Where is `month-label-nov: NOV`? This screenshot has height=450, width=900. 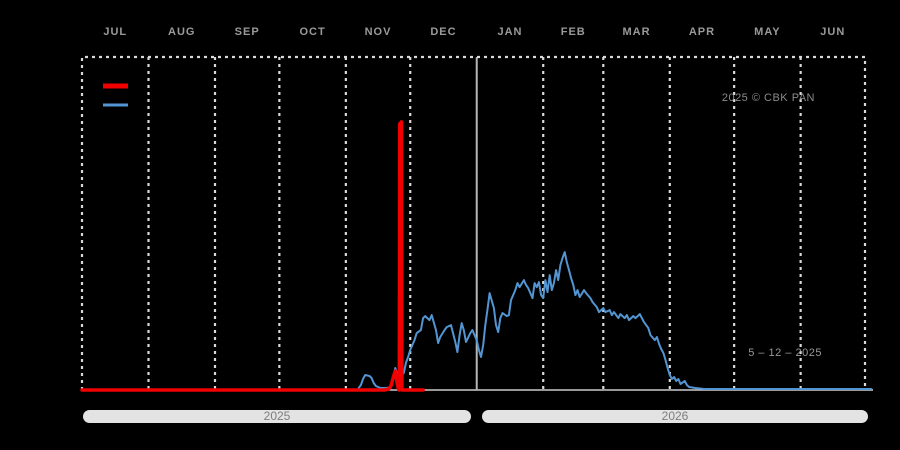
month-label-nov: NOV is located at coordinates (378, 32).